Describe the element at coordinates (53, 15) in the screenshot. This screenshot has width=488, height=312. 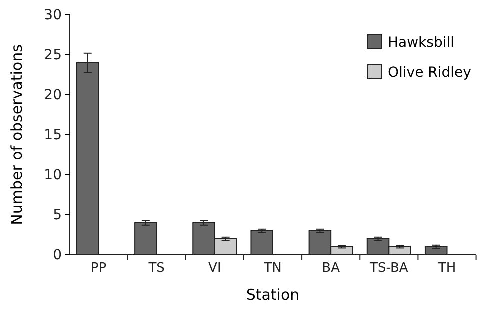
I see `y-tick-label: 30` at that location.